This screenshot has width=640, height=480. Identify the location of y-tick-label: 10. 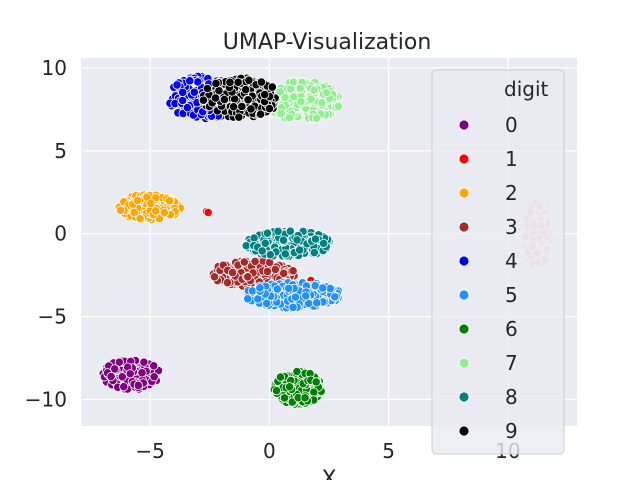
(54, 68).